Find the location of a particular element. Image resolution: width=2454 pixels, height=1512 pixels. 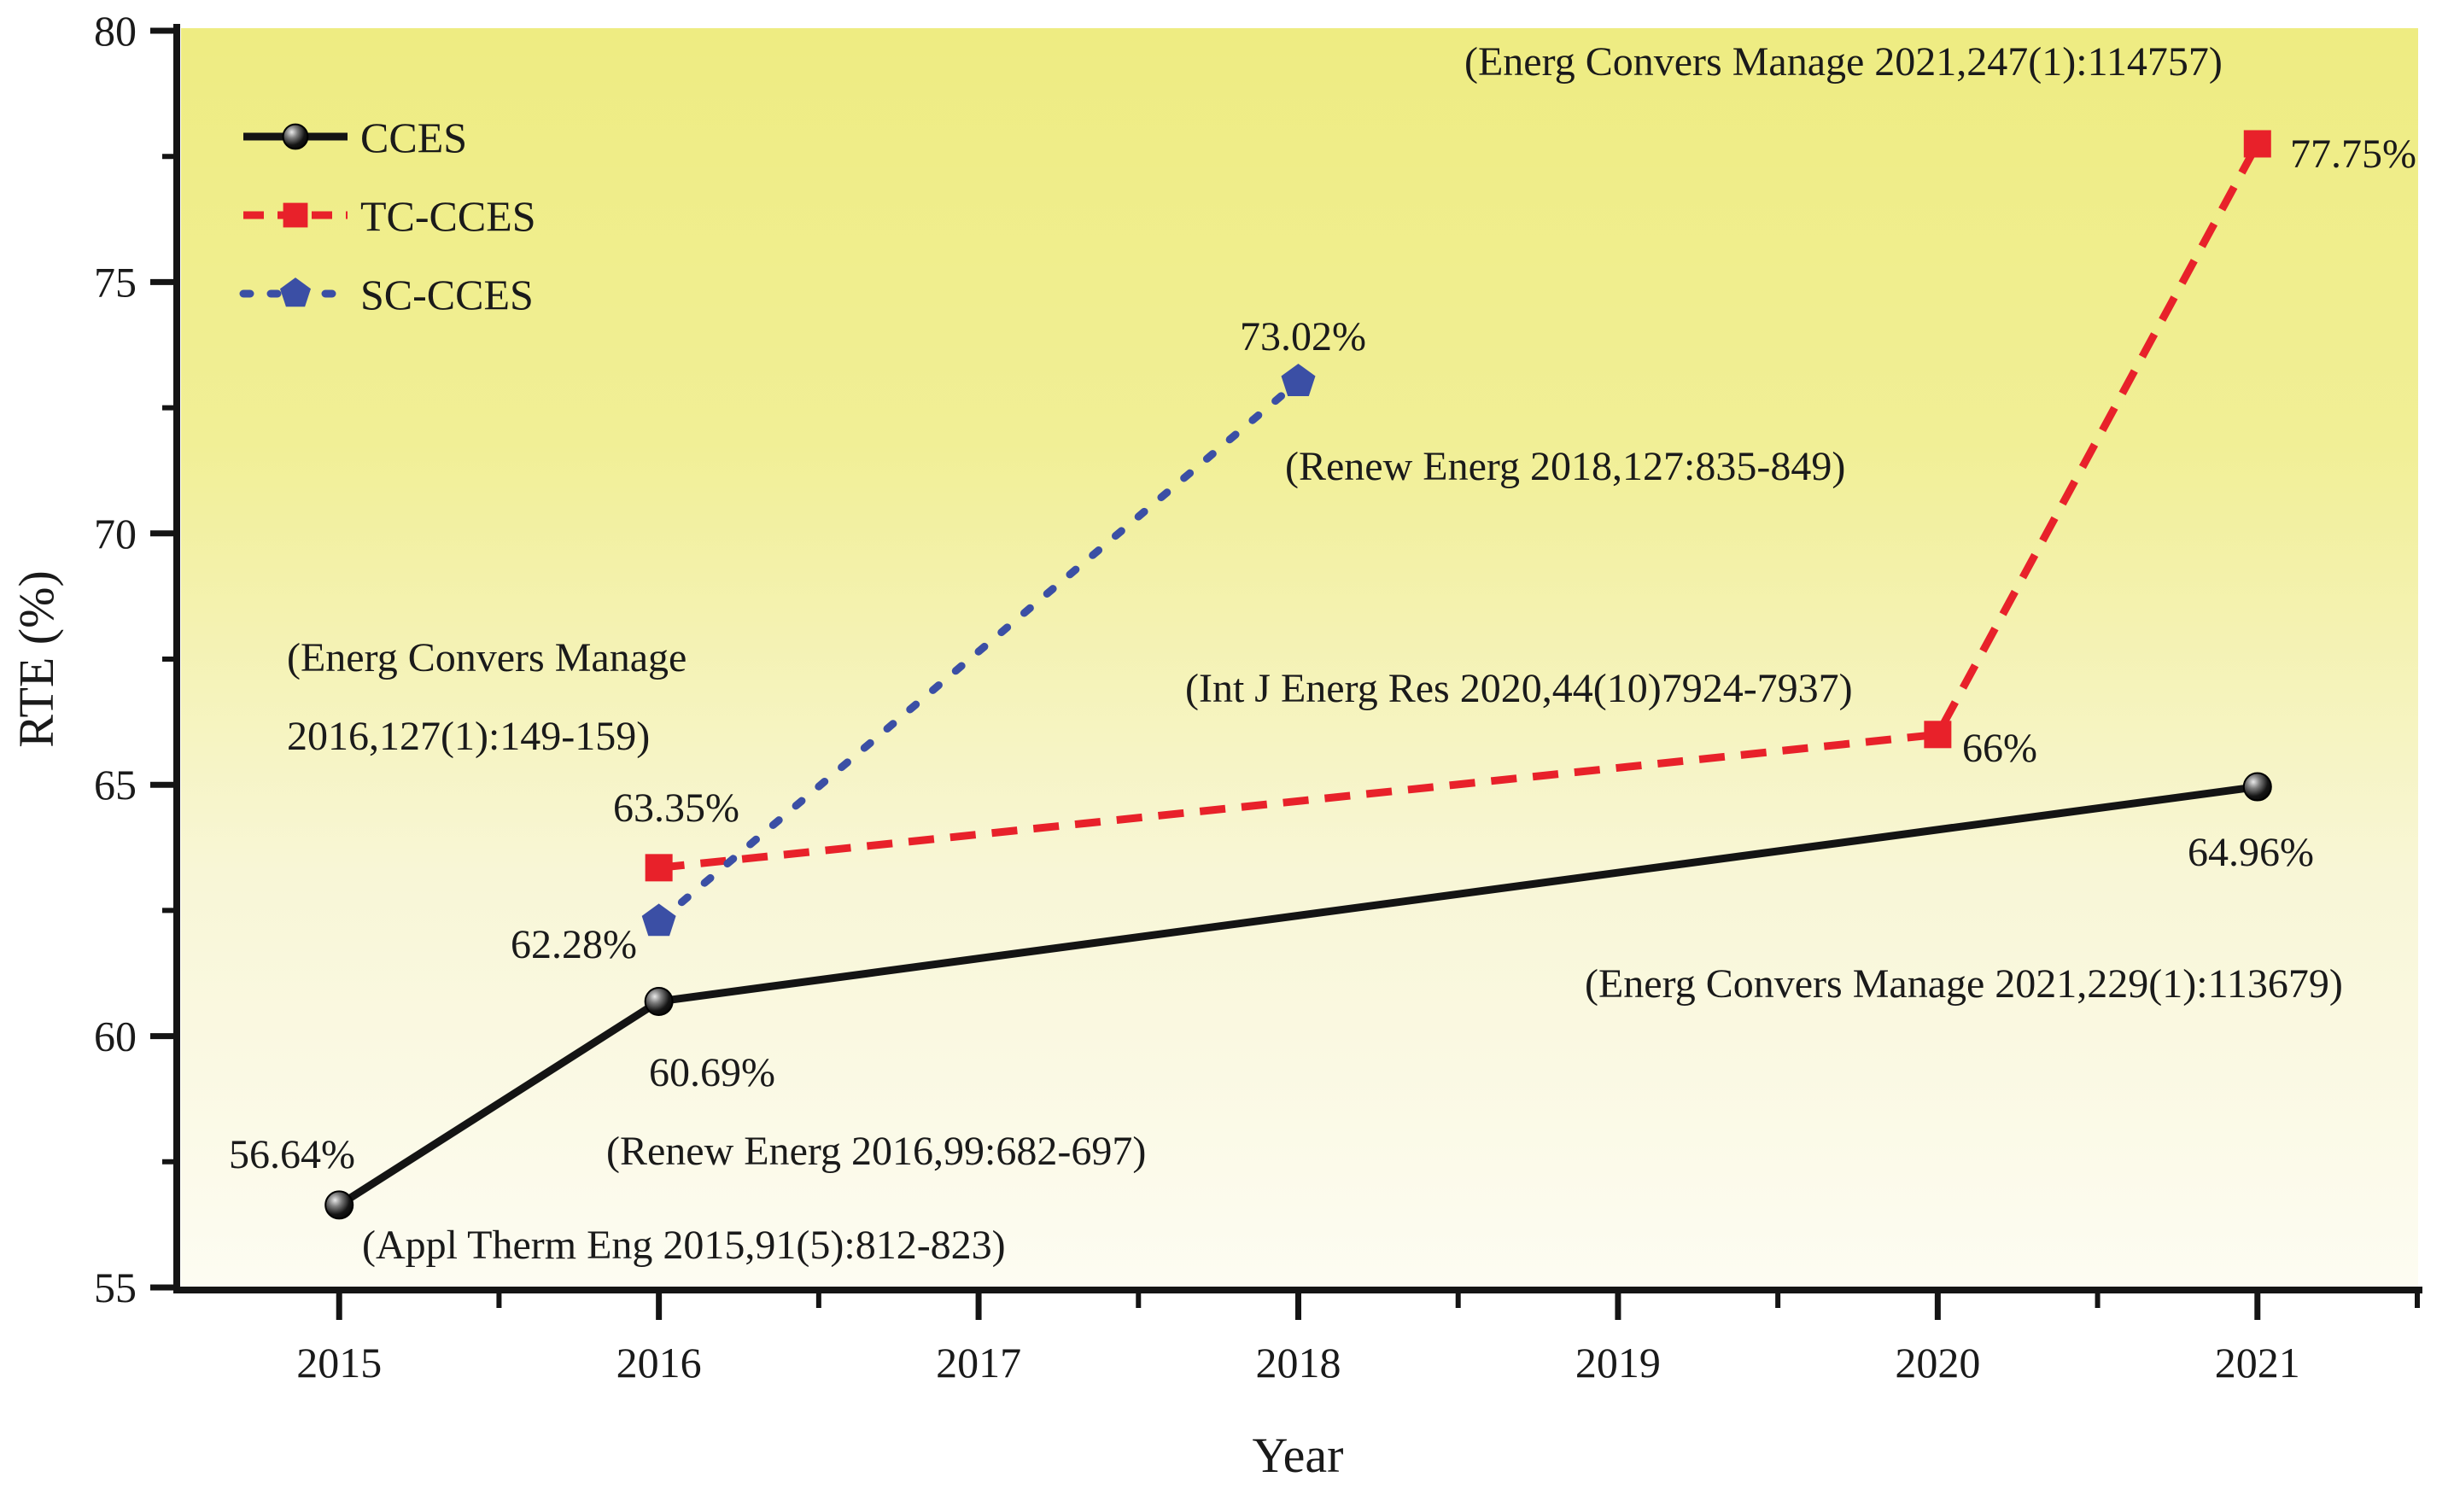

data-point-CCES-2015 is located at coordinates (339, 1205).